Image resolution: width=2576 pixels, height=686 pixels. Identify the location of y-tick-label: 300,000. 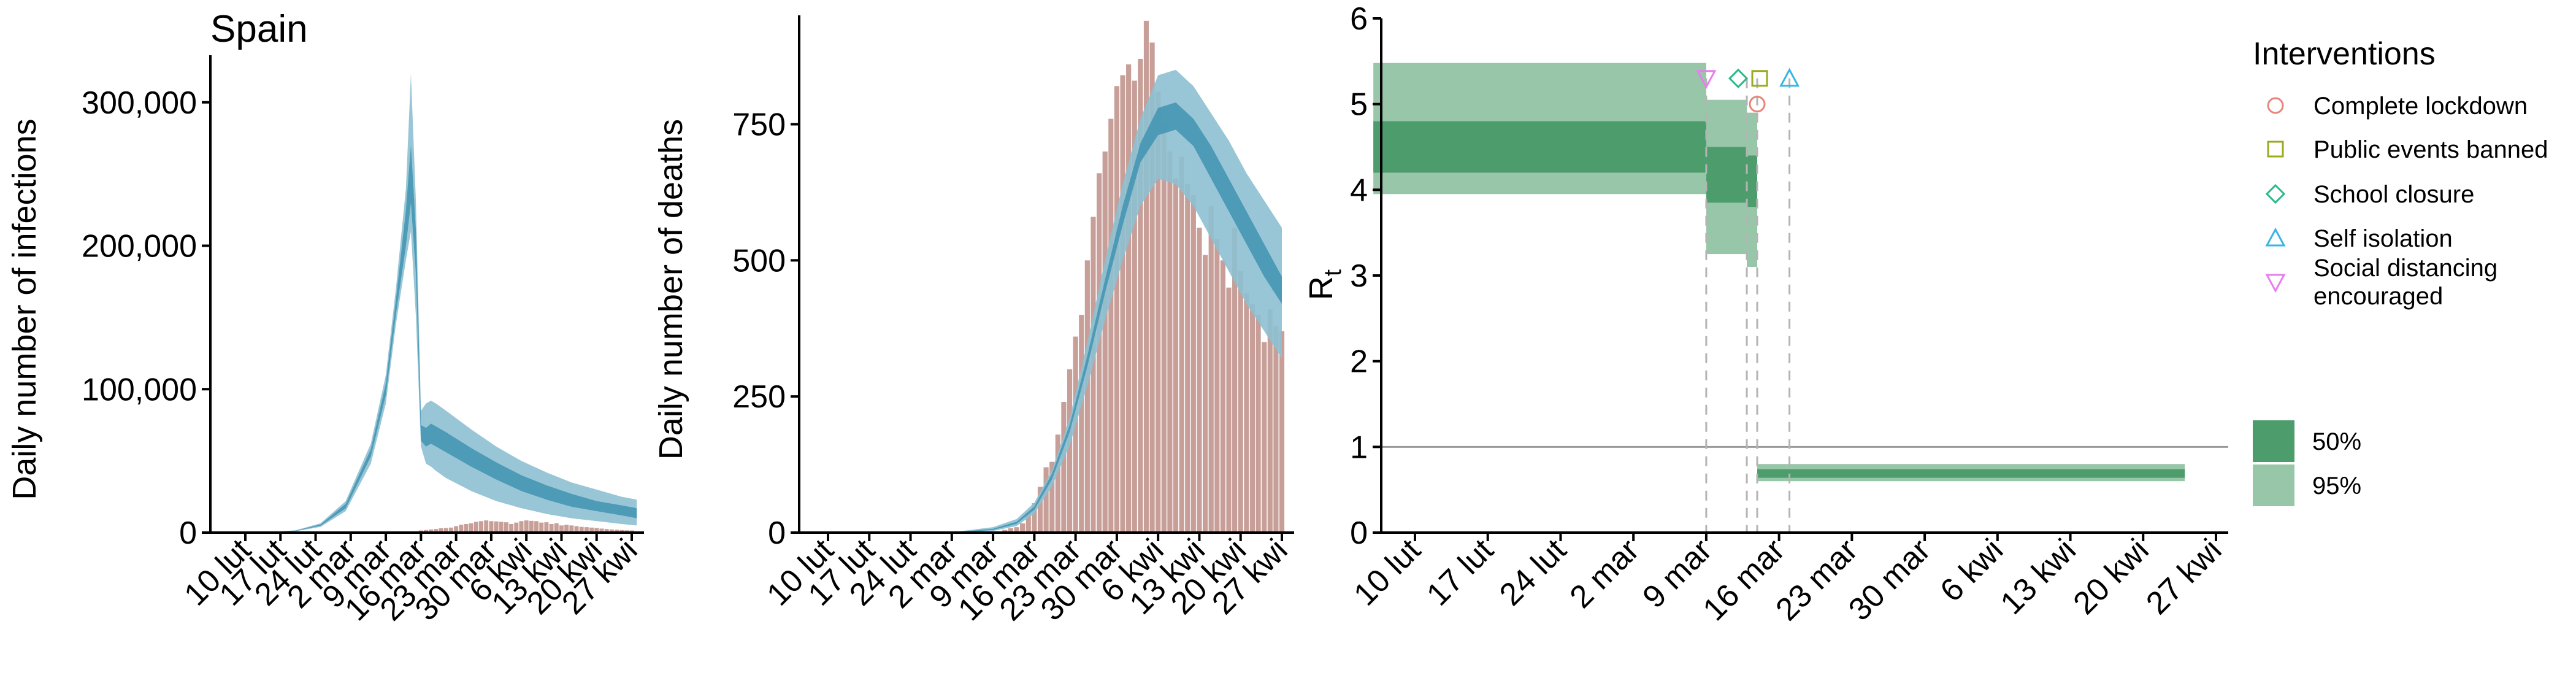
(139, 103).